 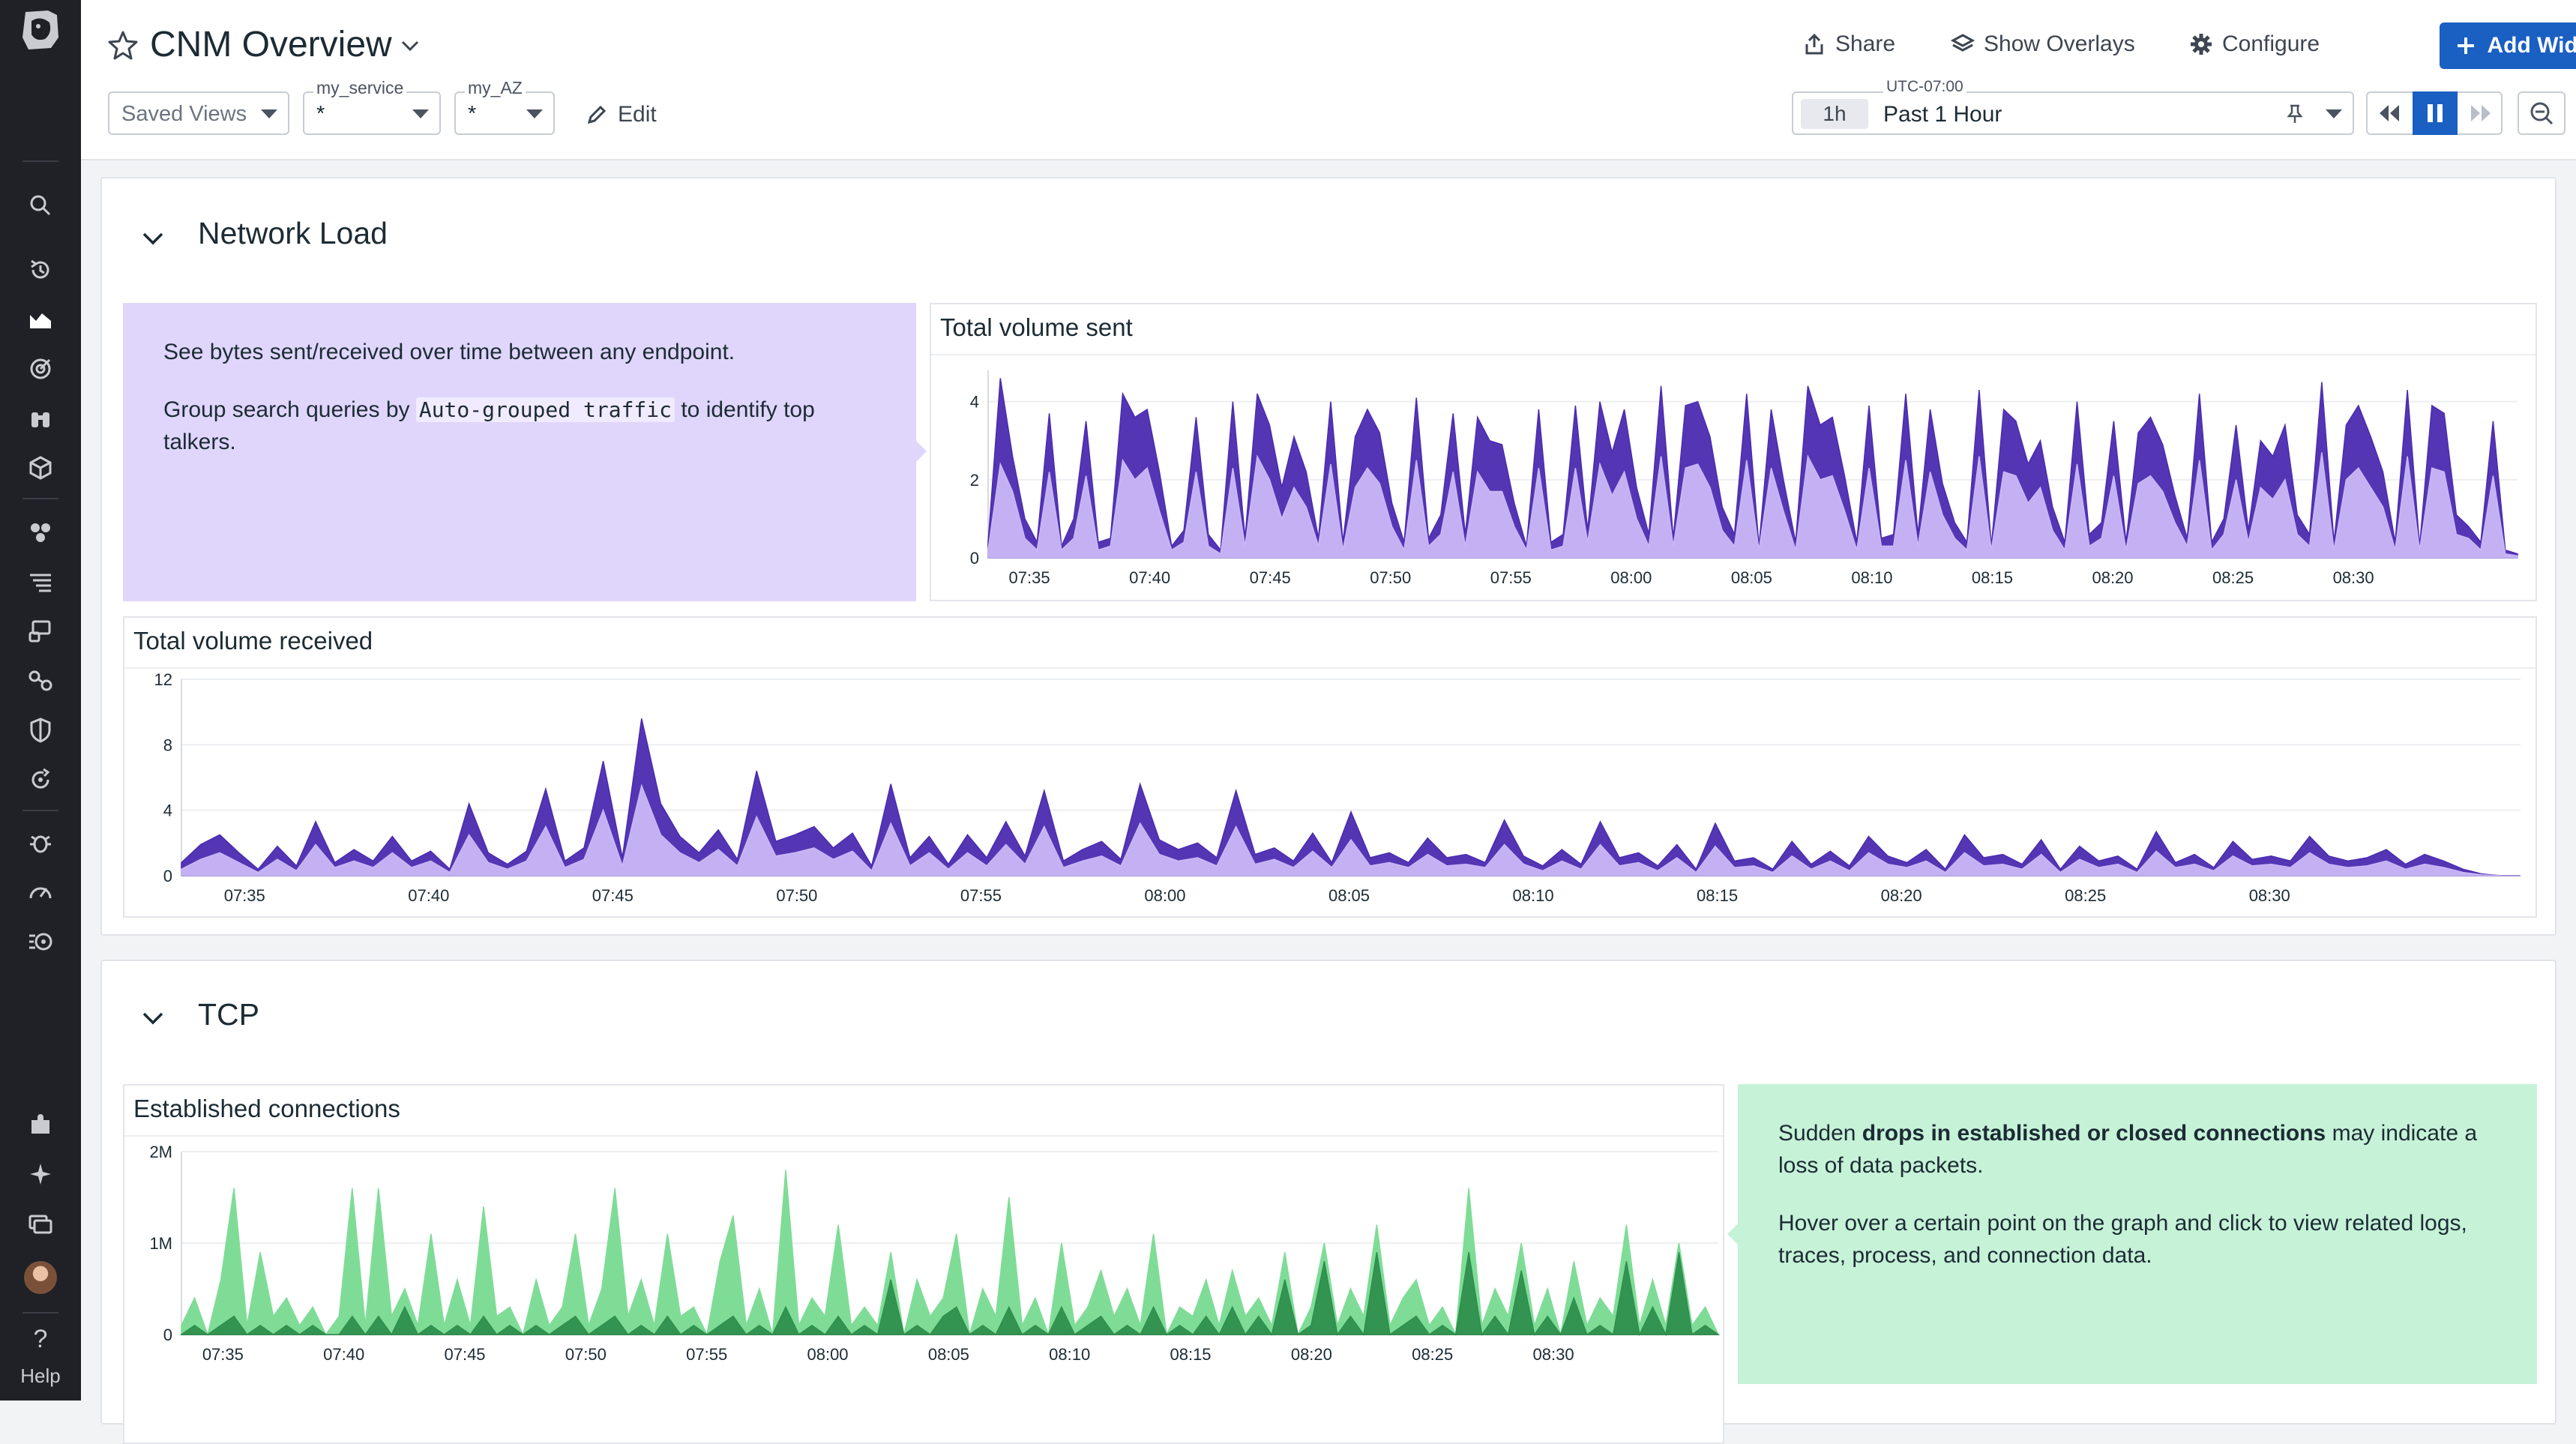 What do you see at coordinates (123, 45) in the screenshot?
I see `star-icon` at bounding box center [123, 45].